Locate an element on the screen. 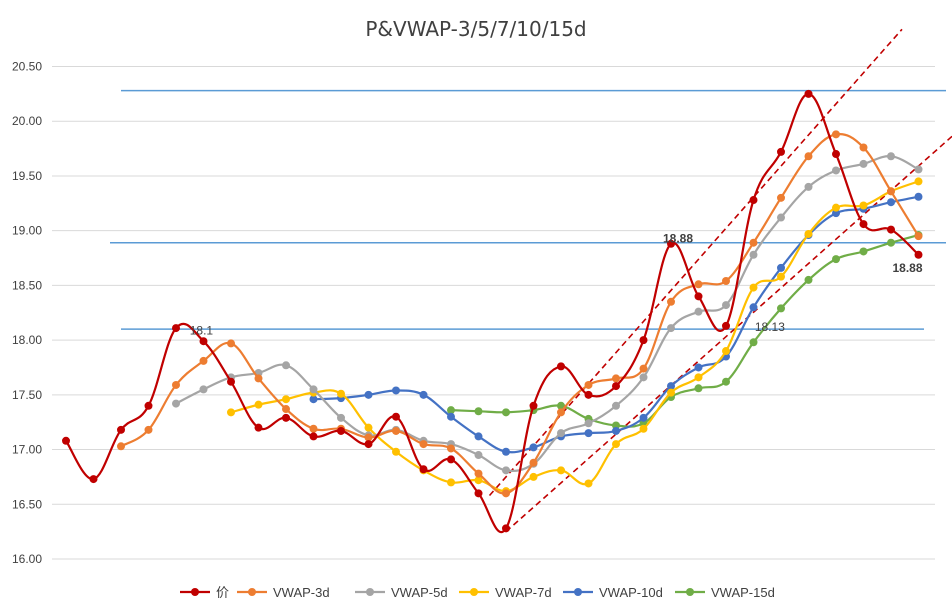 The width and height of the screenshot is (952, 607). legend-label: VWAP-7d is located at coordinates (523, 592).